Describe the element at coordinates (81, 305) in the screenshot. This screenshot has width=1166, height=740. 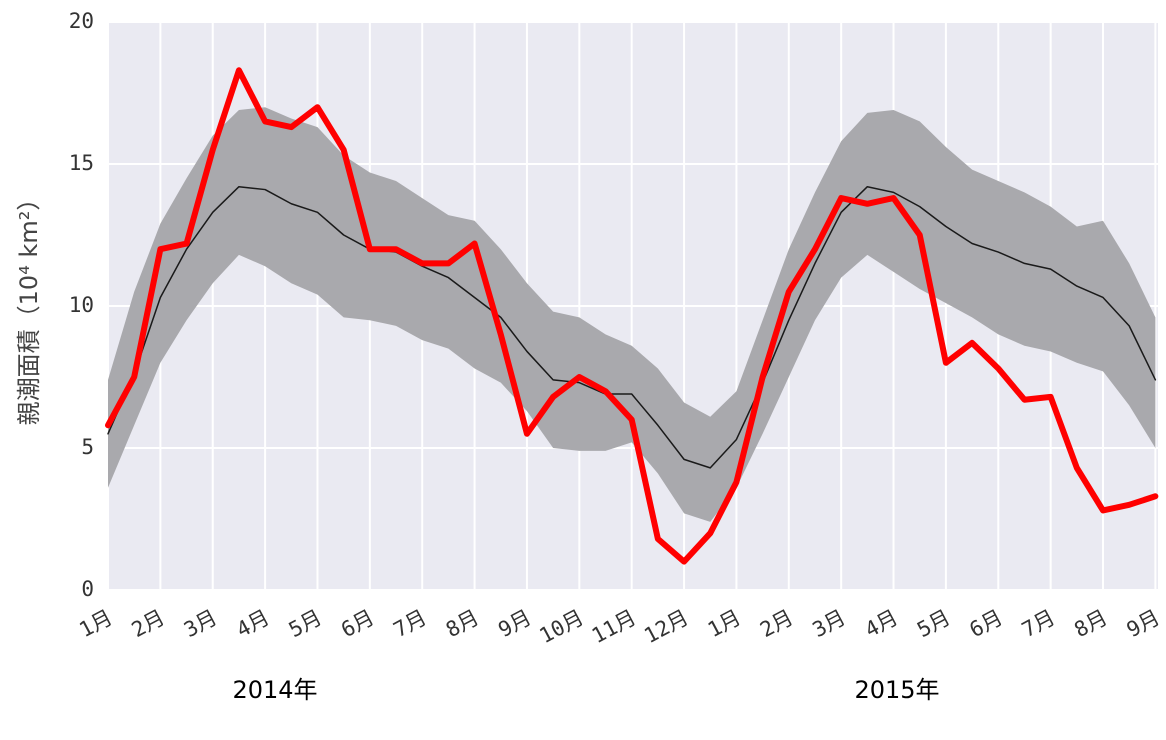
I see `y-tick-label: 10` at that location.